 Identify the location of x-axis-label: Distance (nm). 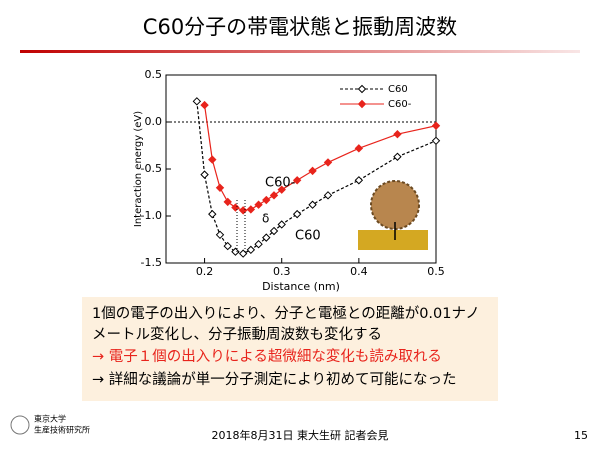
(301, 286).